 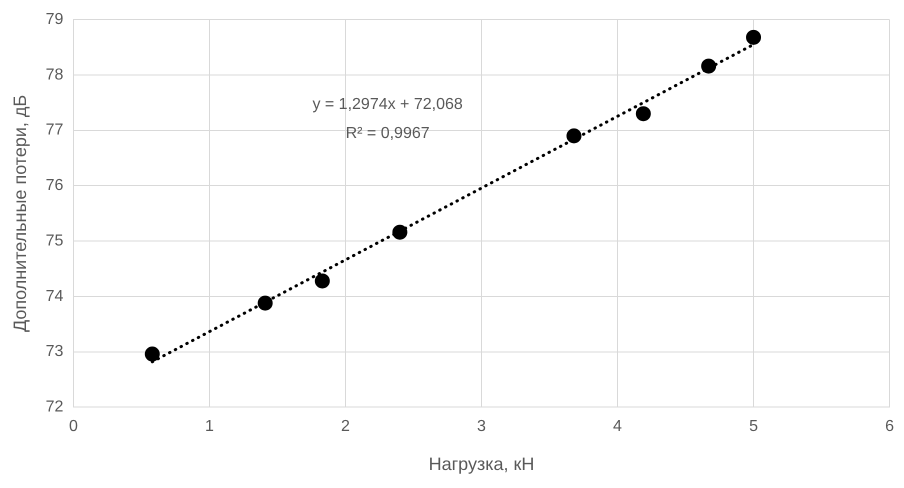 What do you see at coordinates (55, 185) in the screenshot?
I see `y-tick-label: 76` at bounding box center [55, 185].